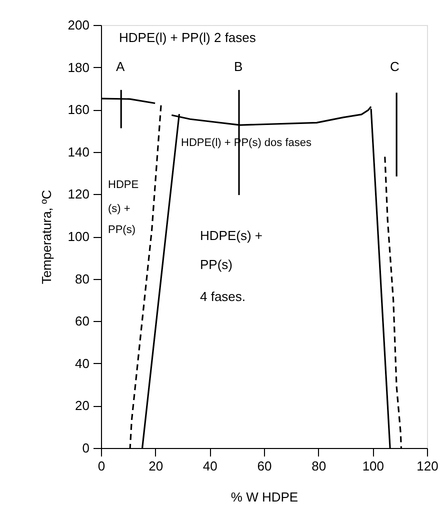 This screenshot has height=525, width=444. I want to click on y-tick-label: 180, so click(79, 67).